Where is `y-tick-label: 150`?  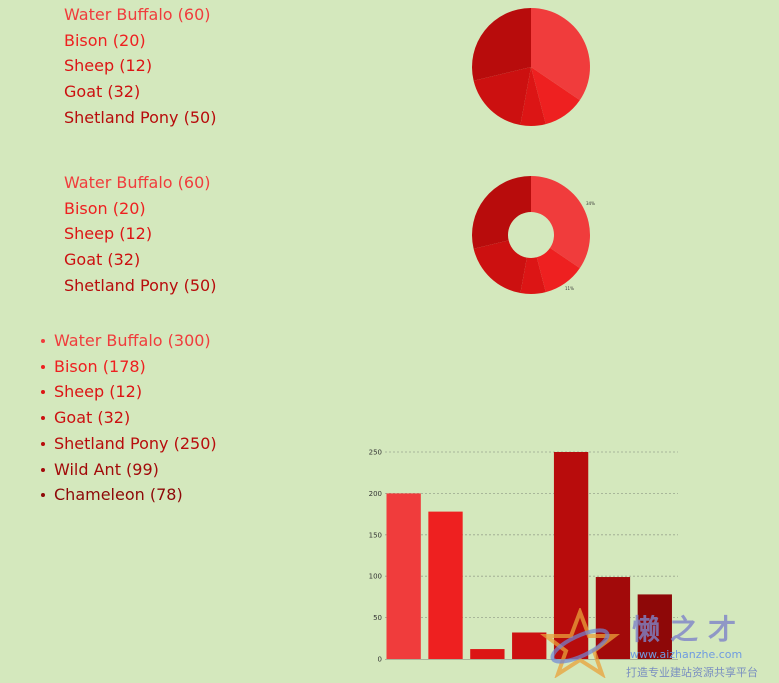 y-tick-label: 150 is located at coordinates (375, 535).